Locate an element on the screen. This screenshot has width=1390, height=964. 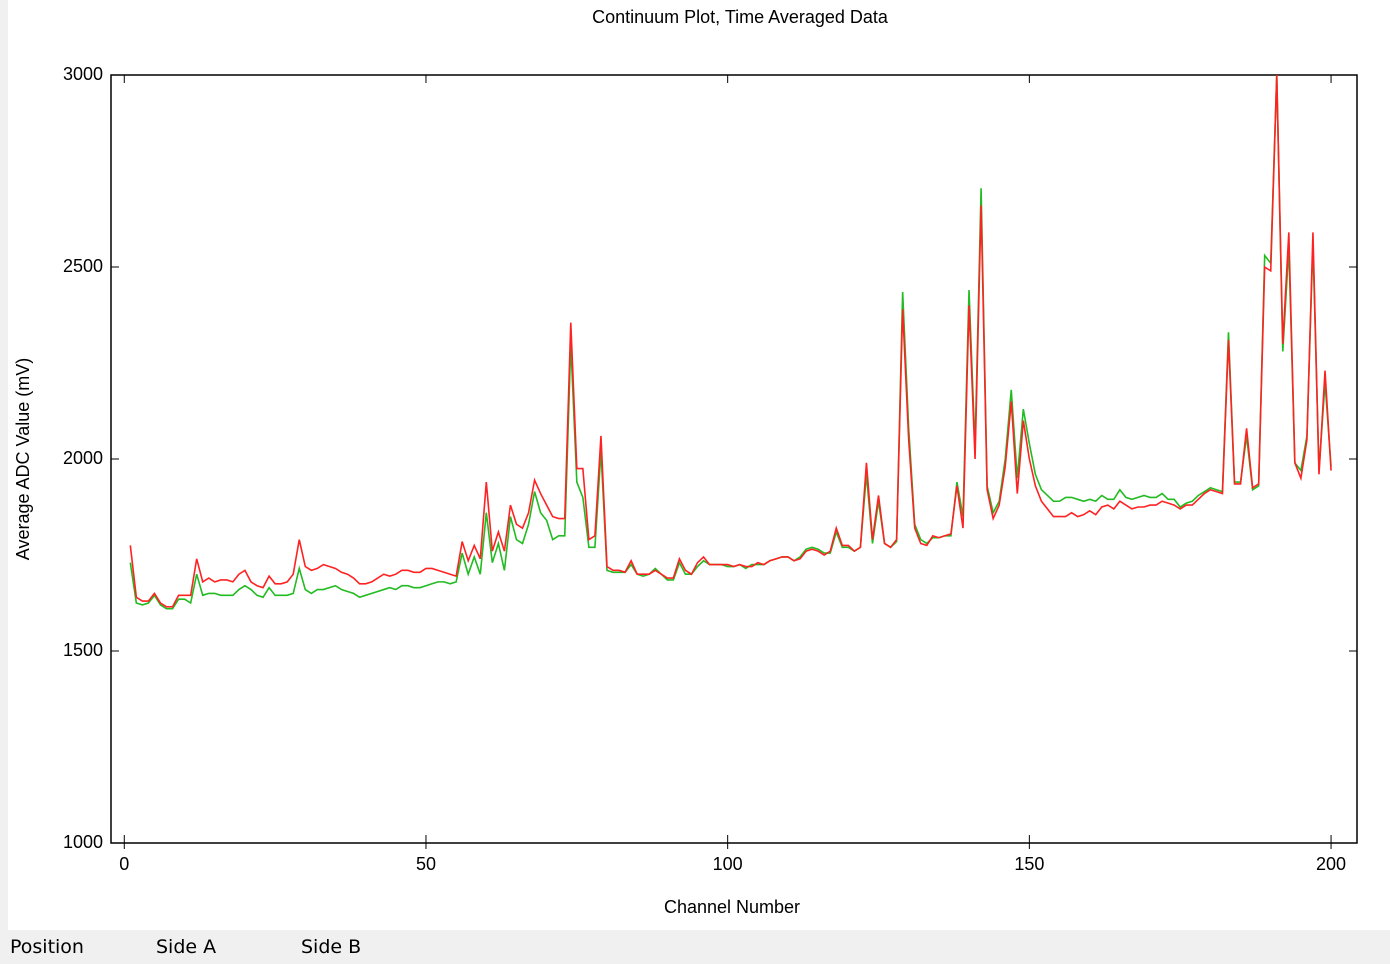
y-tick-label: 2500 is located at coordinates (83, 266).